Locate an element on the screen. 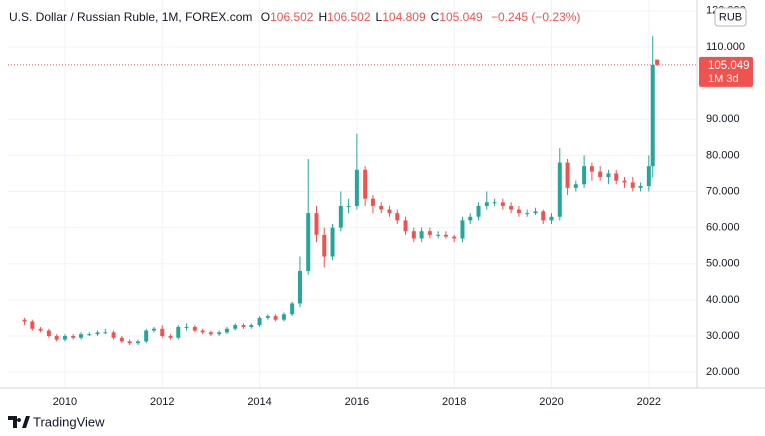 The width and height of the screenshot is (765, 436). x-tick-label: 2014 is located at coordinates (259, 402).